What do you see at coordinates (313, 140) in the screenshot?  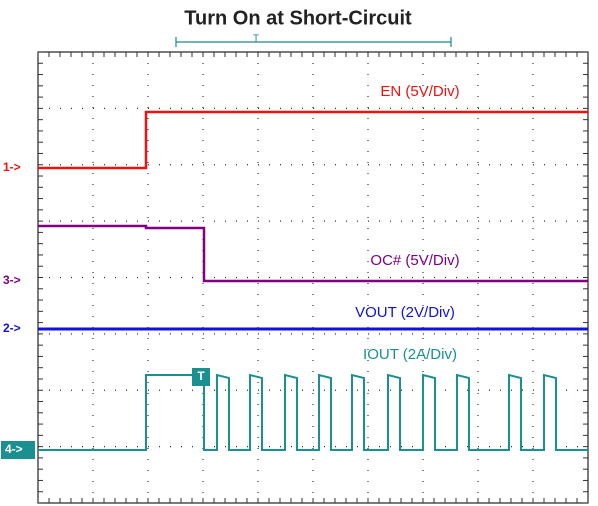 I see `en-trace` at bounding box center [313, 140].